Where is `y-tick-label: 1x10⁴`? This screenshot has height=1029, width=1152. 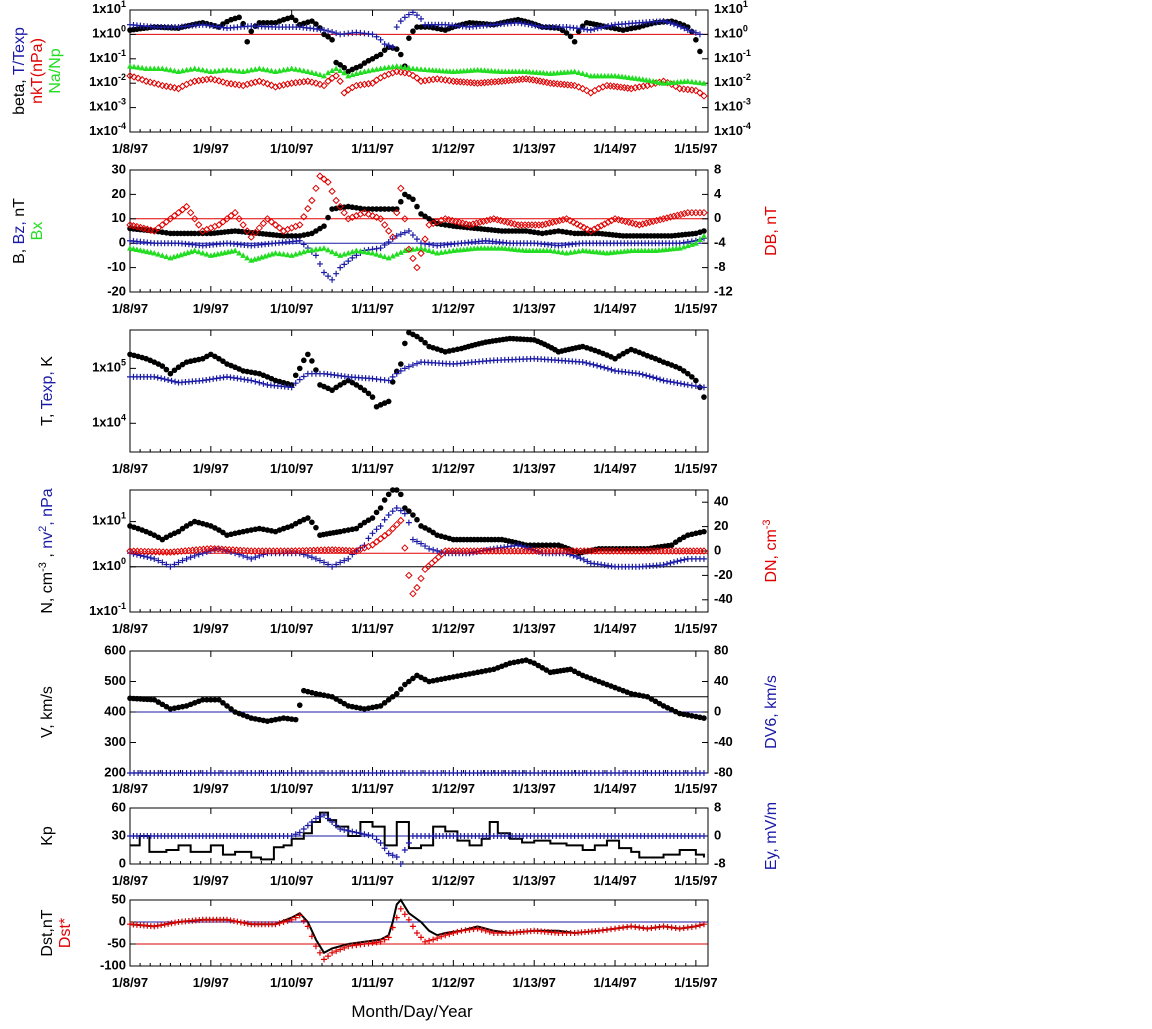
y-tick-label: 1x10⁴ is located at coordinates (109, 421).